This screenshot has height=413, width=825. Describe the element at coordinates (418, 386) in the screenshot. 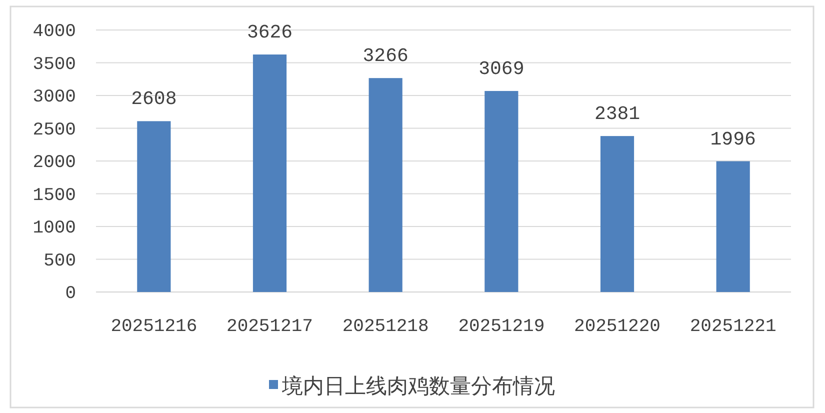

I see `legend-label: 境内日上线肉鸡数量分布情况` at that location.